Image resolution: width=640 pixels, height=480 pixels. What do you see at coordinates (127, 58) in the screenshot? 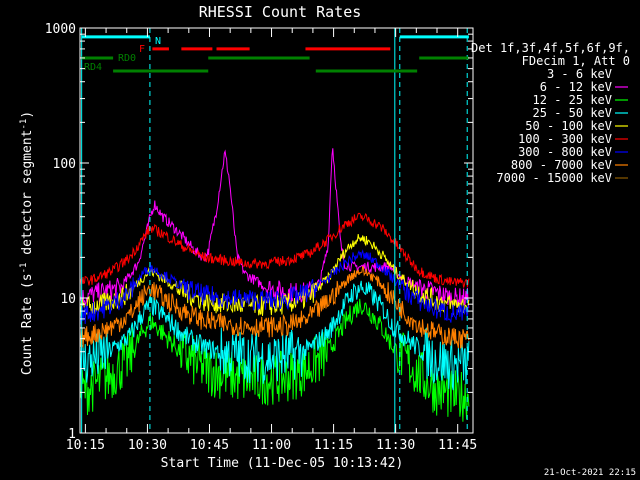
I see `state-bar-label-2: RD0` at bounding box center [127, 58].